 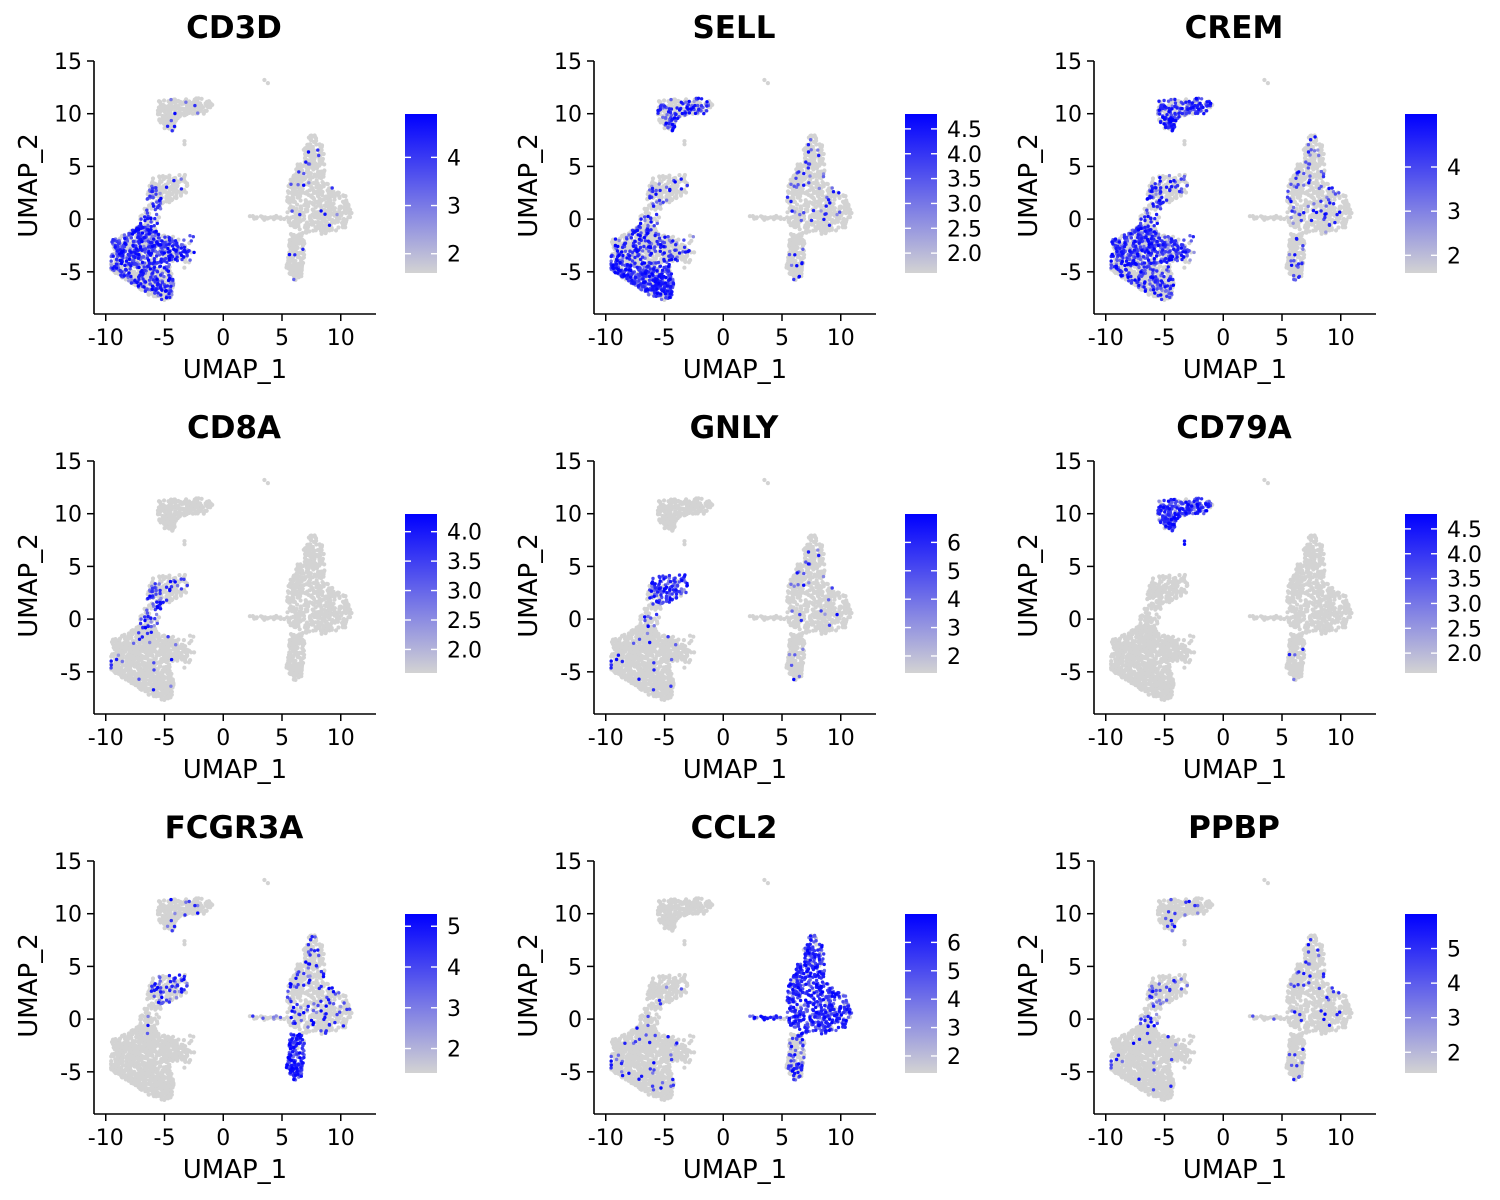 I want to click on colorbar, so click(x=421, y=193).